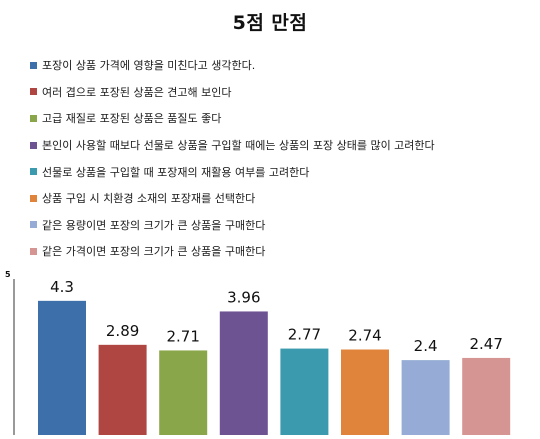 The height and width of the screenshot is (439, 540). I want to click on bar-value-label: 2.77, so click(304, 335).